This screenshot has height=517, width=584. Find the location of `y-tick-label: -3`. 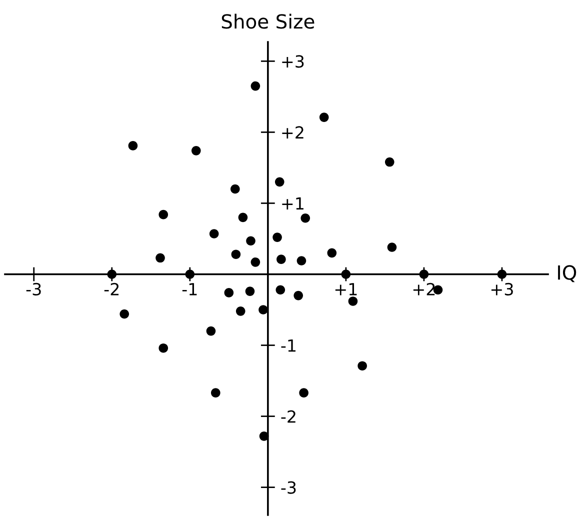

y-tick-label: -3 is located at coordinates (288, 487).